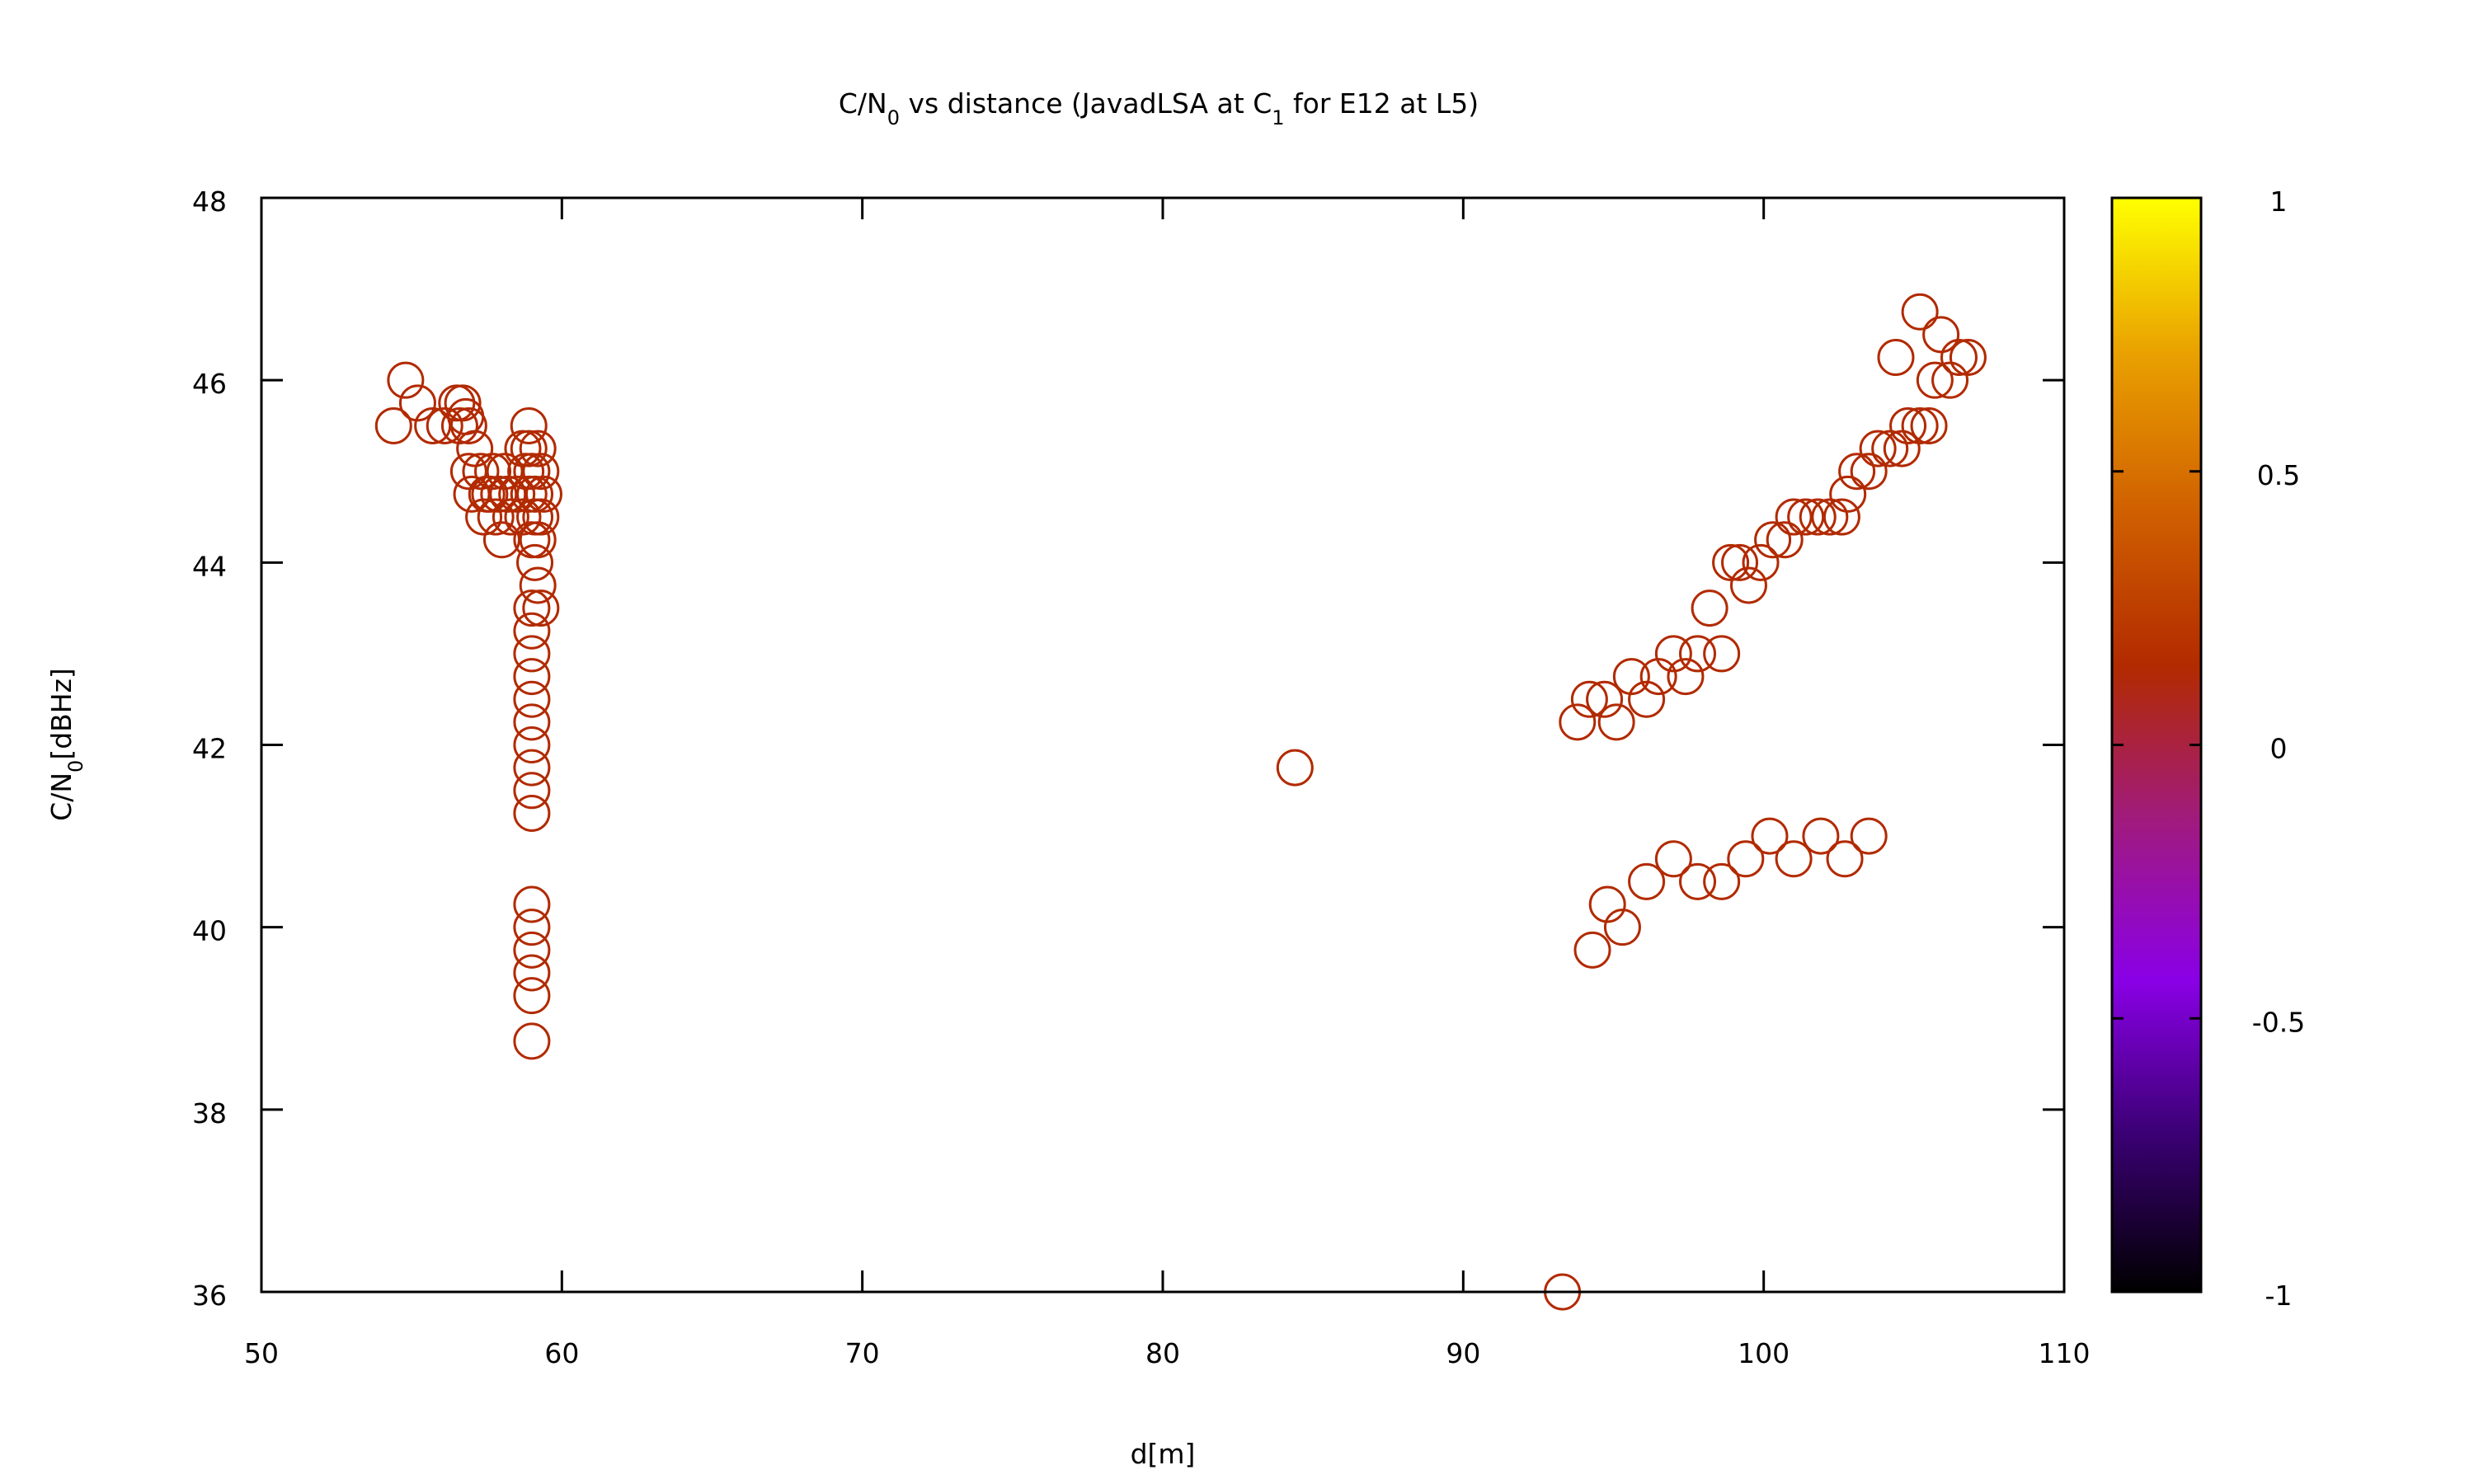 The height and width of the screenshot is (1484, 2474). What do you see at coordinates (2279, 202) in the screenshot?
I see `colorbar-tick-label: 1` at bounding box center [2279, 202].